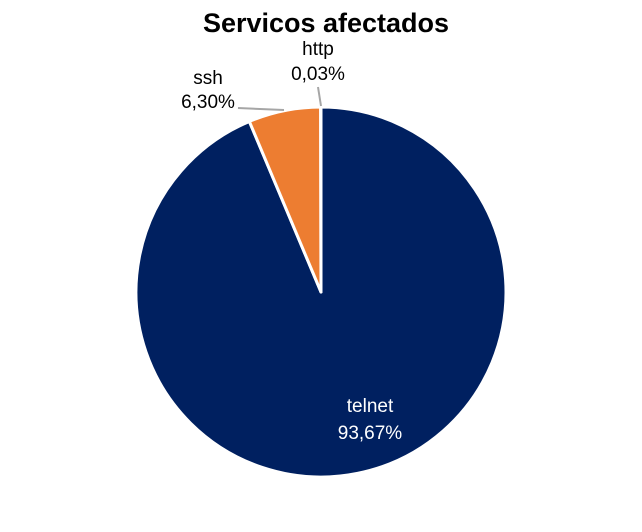 The height and width of the screenshot is (532, 642). What do you see at coordinates (318, 49) in the screenshot?
I see `slice-label-http: http` at bounding box center [318, 49].